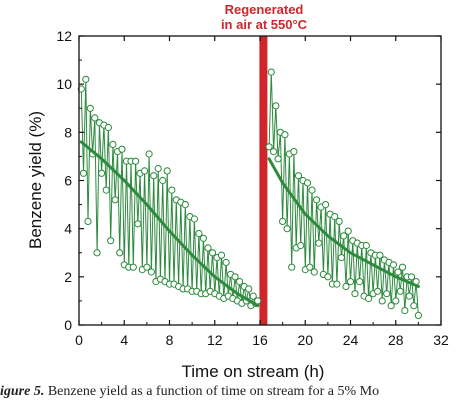  I want to click on x-tick-label: 12, so click(215, 340).